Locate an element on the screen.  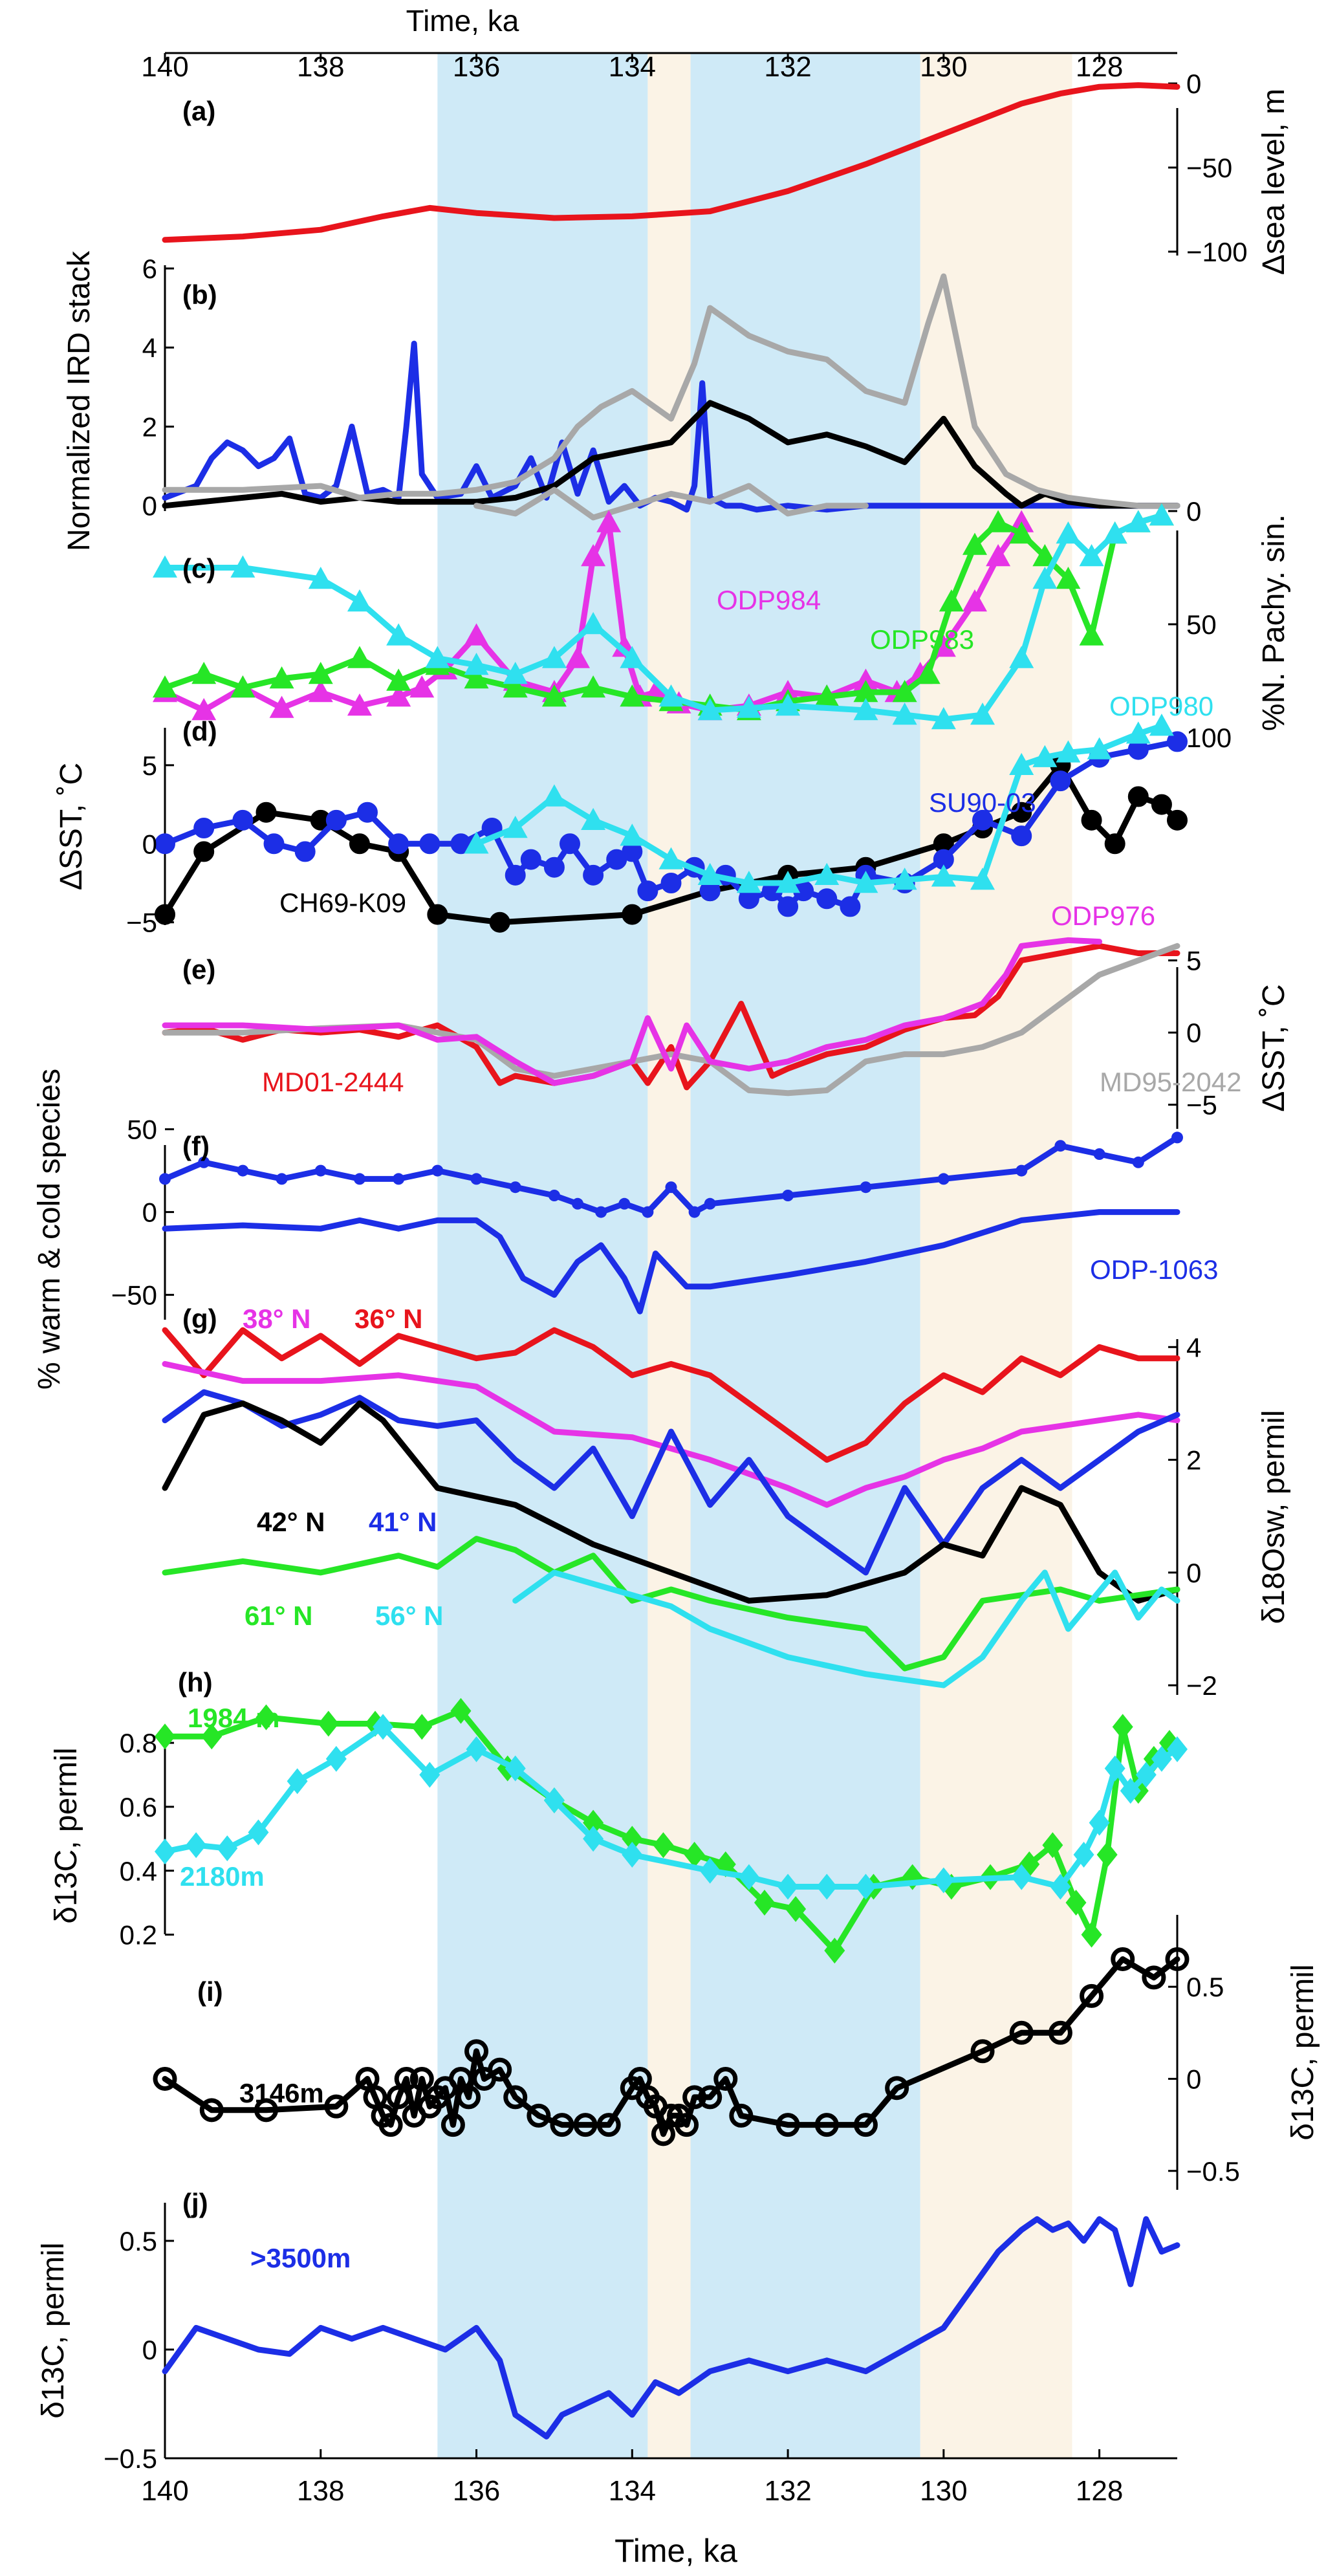
series-label-g-5: 56° N is located at coordinates (410, 1615).